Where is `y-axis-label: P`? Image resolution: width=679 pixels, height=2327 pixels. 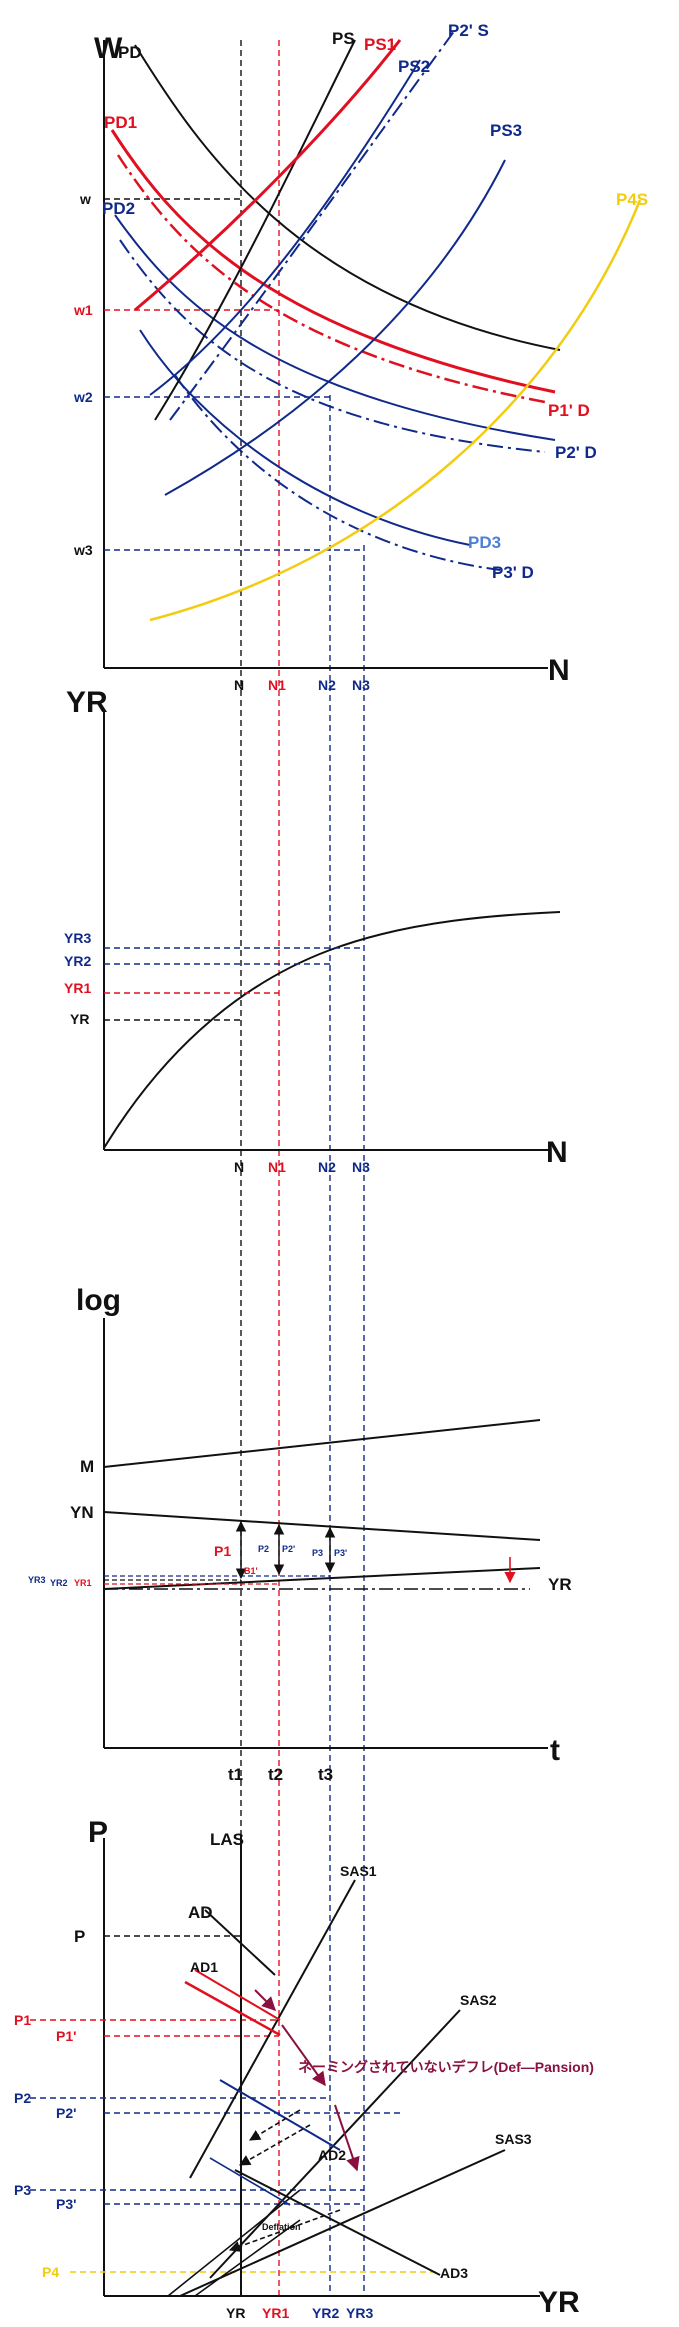 y-axis-label: P is located at coordinates (98, 1832).